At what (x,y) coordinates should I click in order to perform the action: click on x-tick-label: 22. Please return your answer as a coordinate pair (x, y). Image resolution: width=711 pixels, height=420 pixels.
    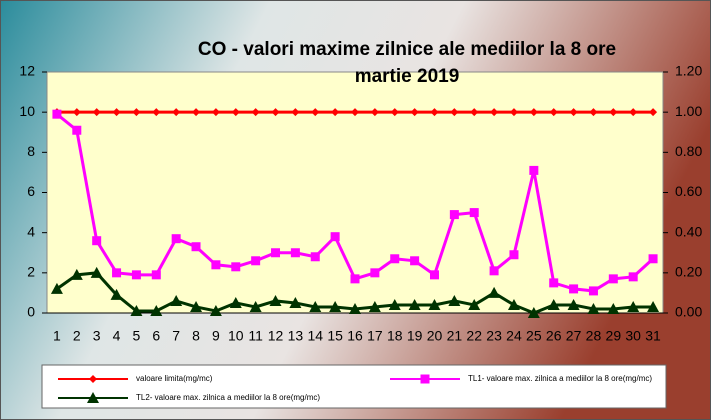
    Looking at the image, I should click on (474, 336).